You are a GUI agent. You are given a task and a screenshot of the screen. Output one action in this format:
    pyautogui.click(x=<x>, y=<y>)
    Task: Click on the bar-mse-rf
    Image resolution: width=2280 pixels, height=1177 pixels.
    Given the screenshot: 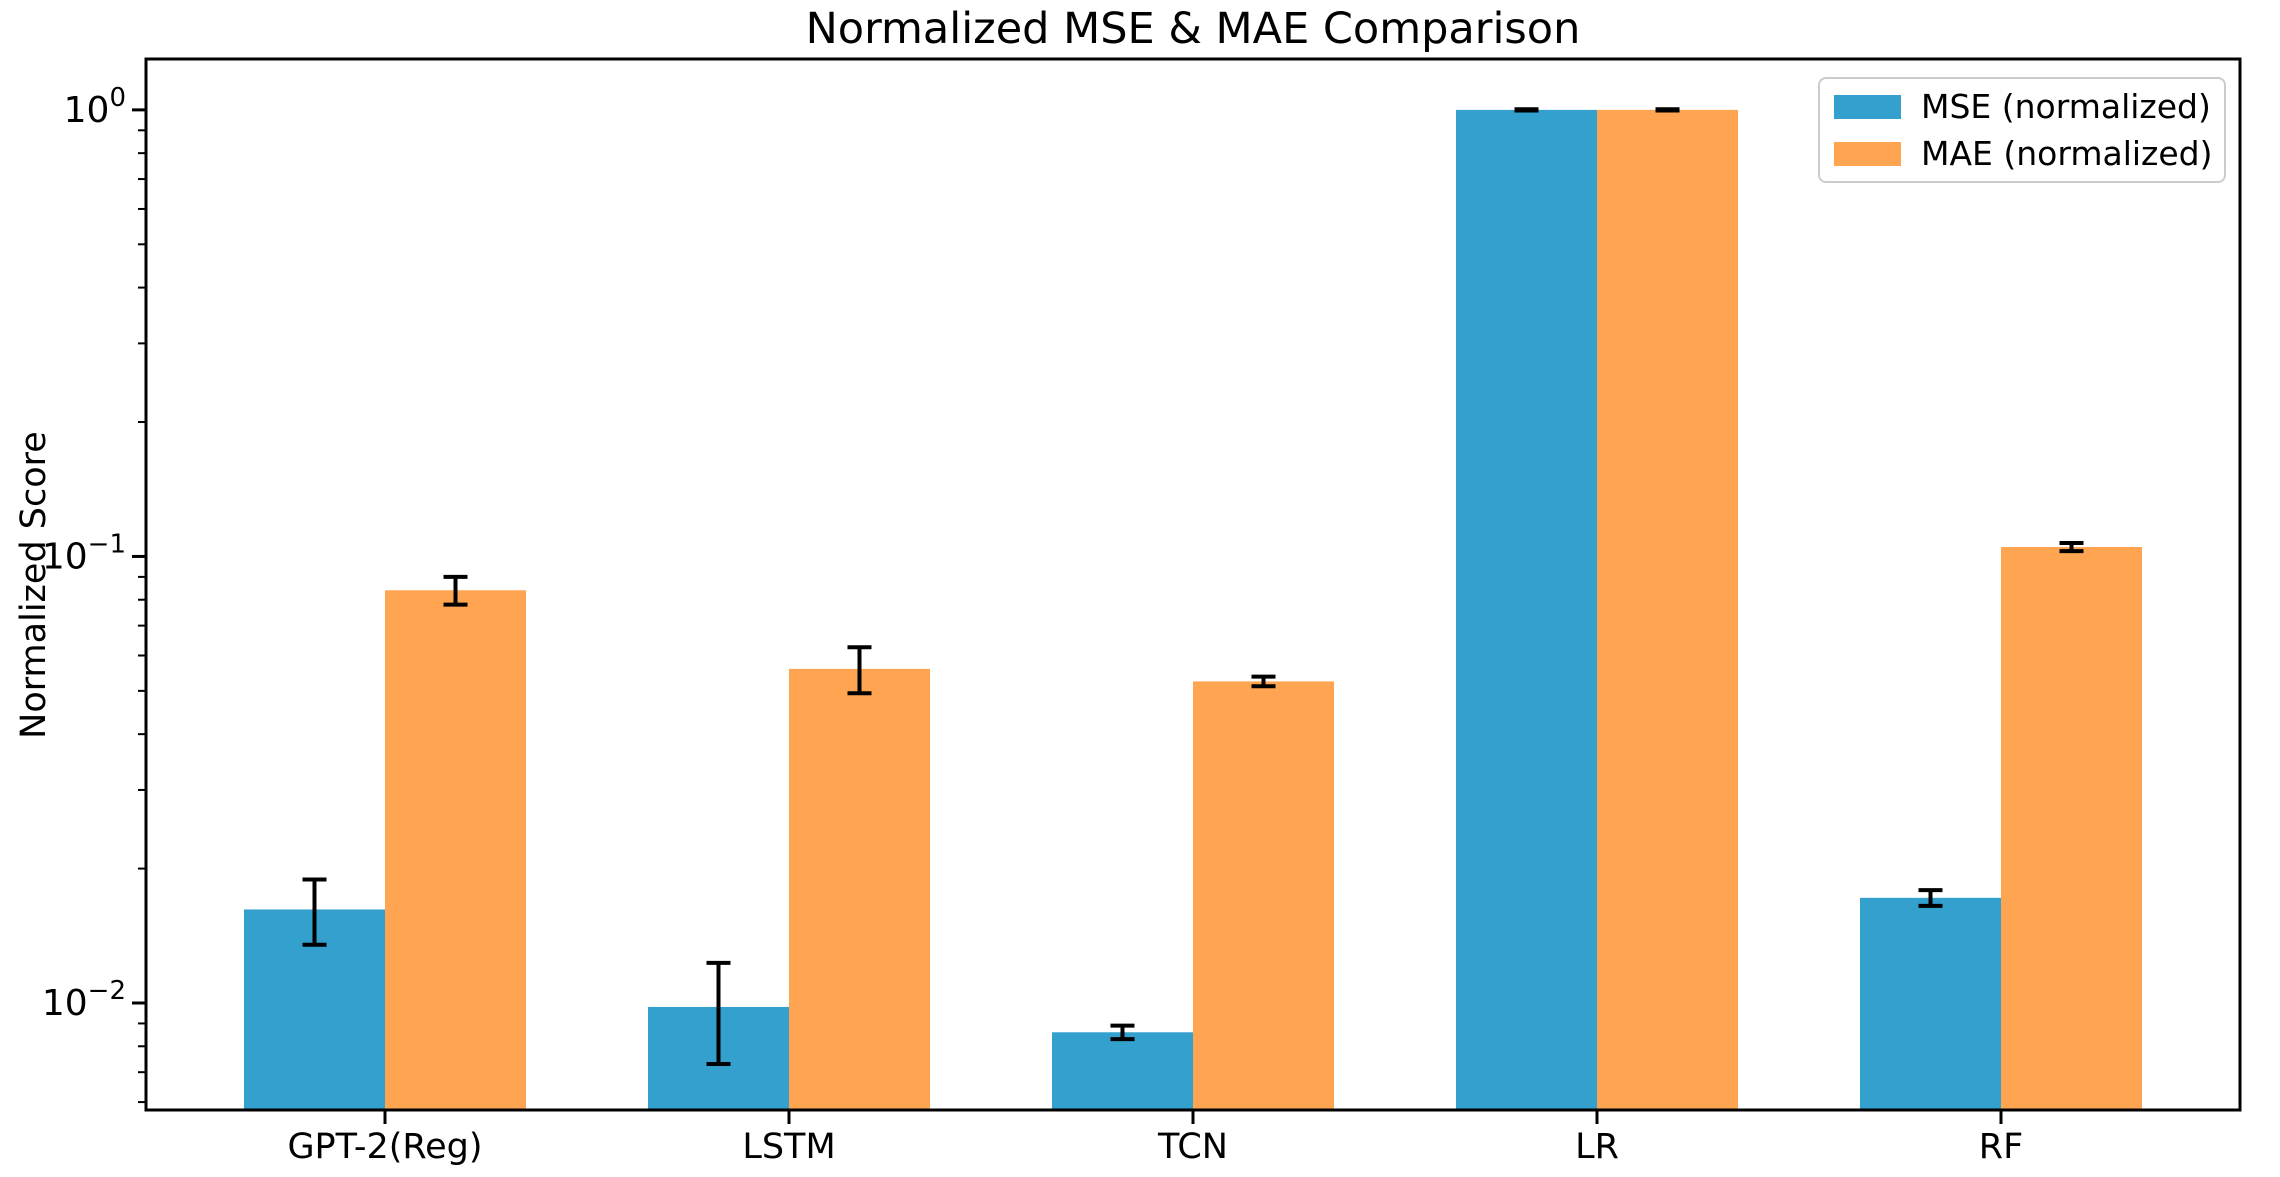 What is the action you would take?
    pyautogui.click(x=1930, y=1003)
    